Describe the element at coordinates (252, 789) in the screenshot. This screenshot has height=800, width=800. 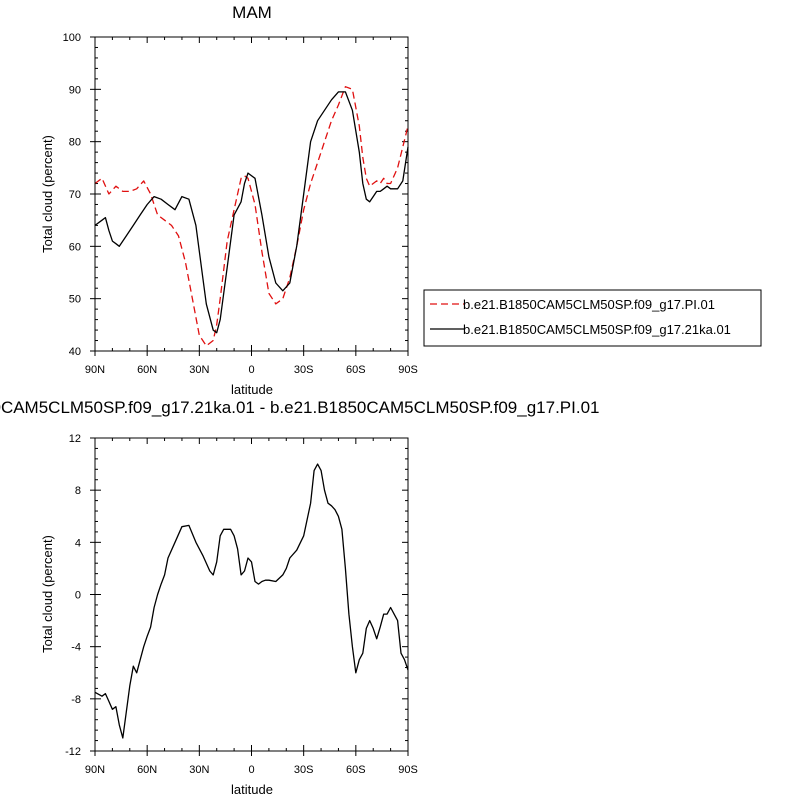
I see `bottom-x-axis-label: latitude` at that location.